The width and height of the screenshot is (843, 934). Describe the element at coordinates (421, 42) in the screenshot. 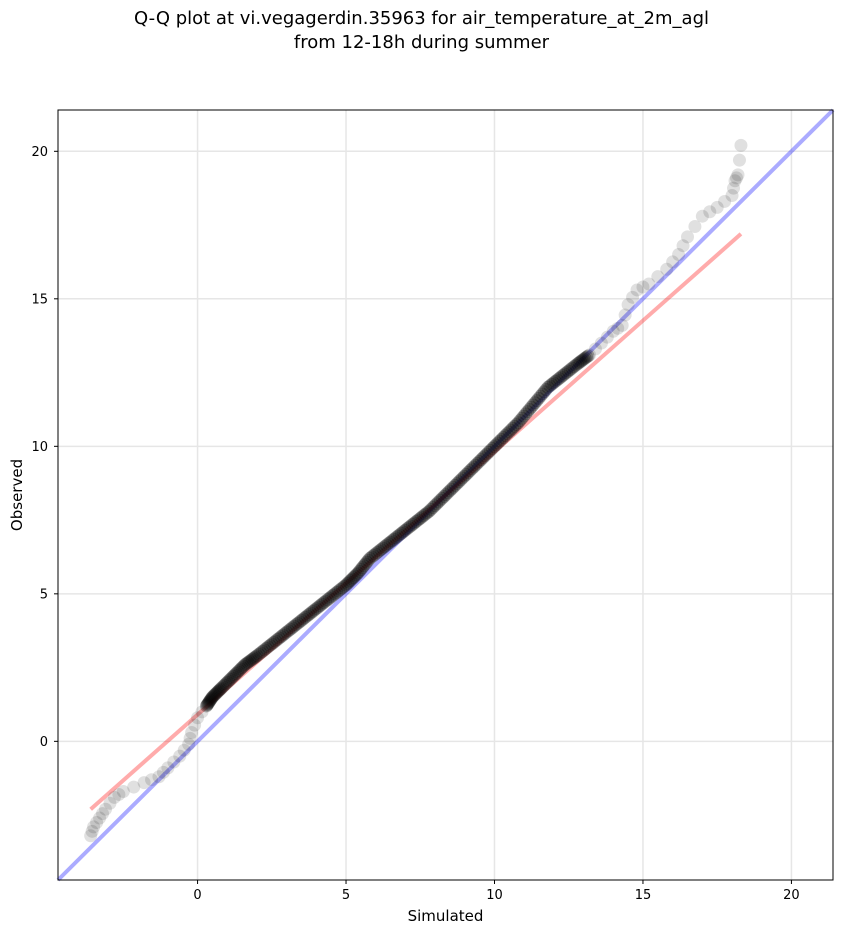

I see `chart-title-line-2: from 12-18h during summer` at that location.